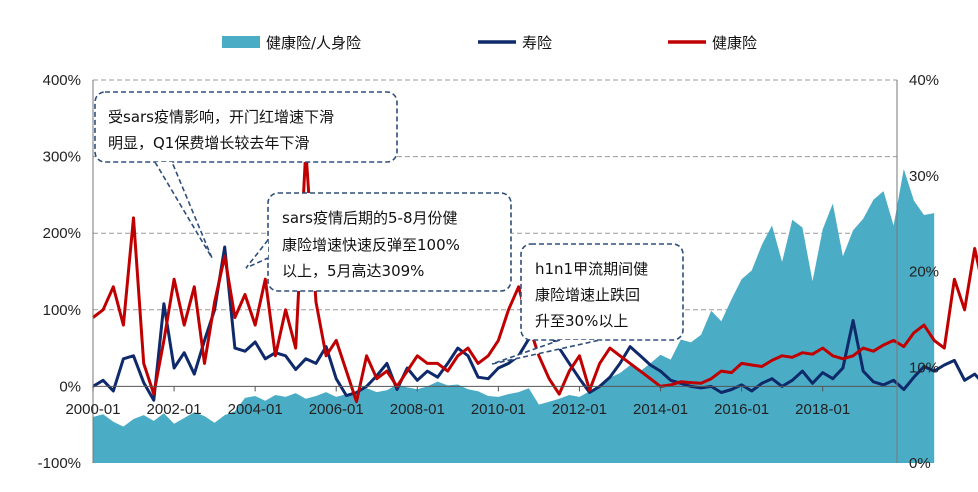 The height and width of the screenshot is (492, 978). Describe the element at coordinates (591, 269) in the screenshot. I see `callout-line: h1n1甲流期间健` at that location.